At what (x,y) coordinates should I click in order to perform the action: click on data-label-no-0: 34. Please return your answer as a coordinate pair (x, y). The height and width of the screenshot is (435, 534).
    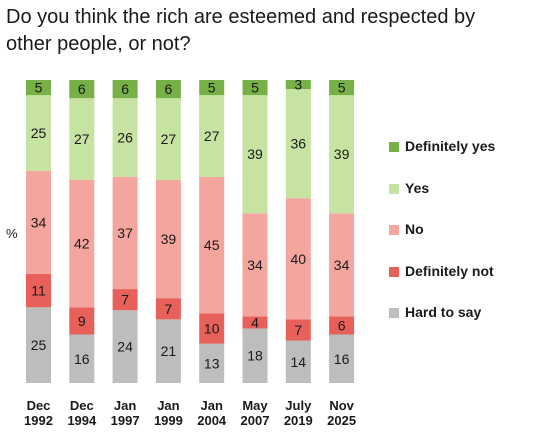
    Looking at the image, I should click on (39, 222).